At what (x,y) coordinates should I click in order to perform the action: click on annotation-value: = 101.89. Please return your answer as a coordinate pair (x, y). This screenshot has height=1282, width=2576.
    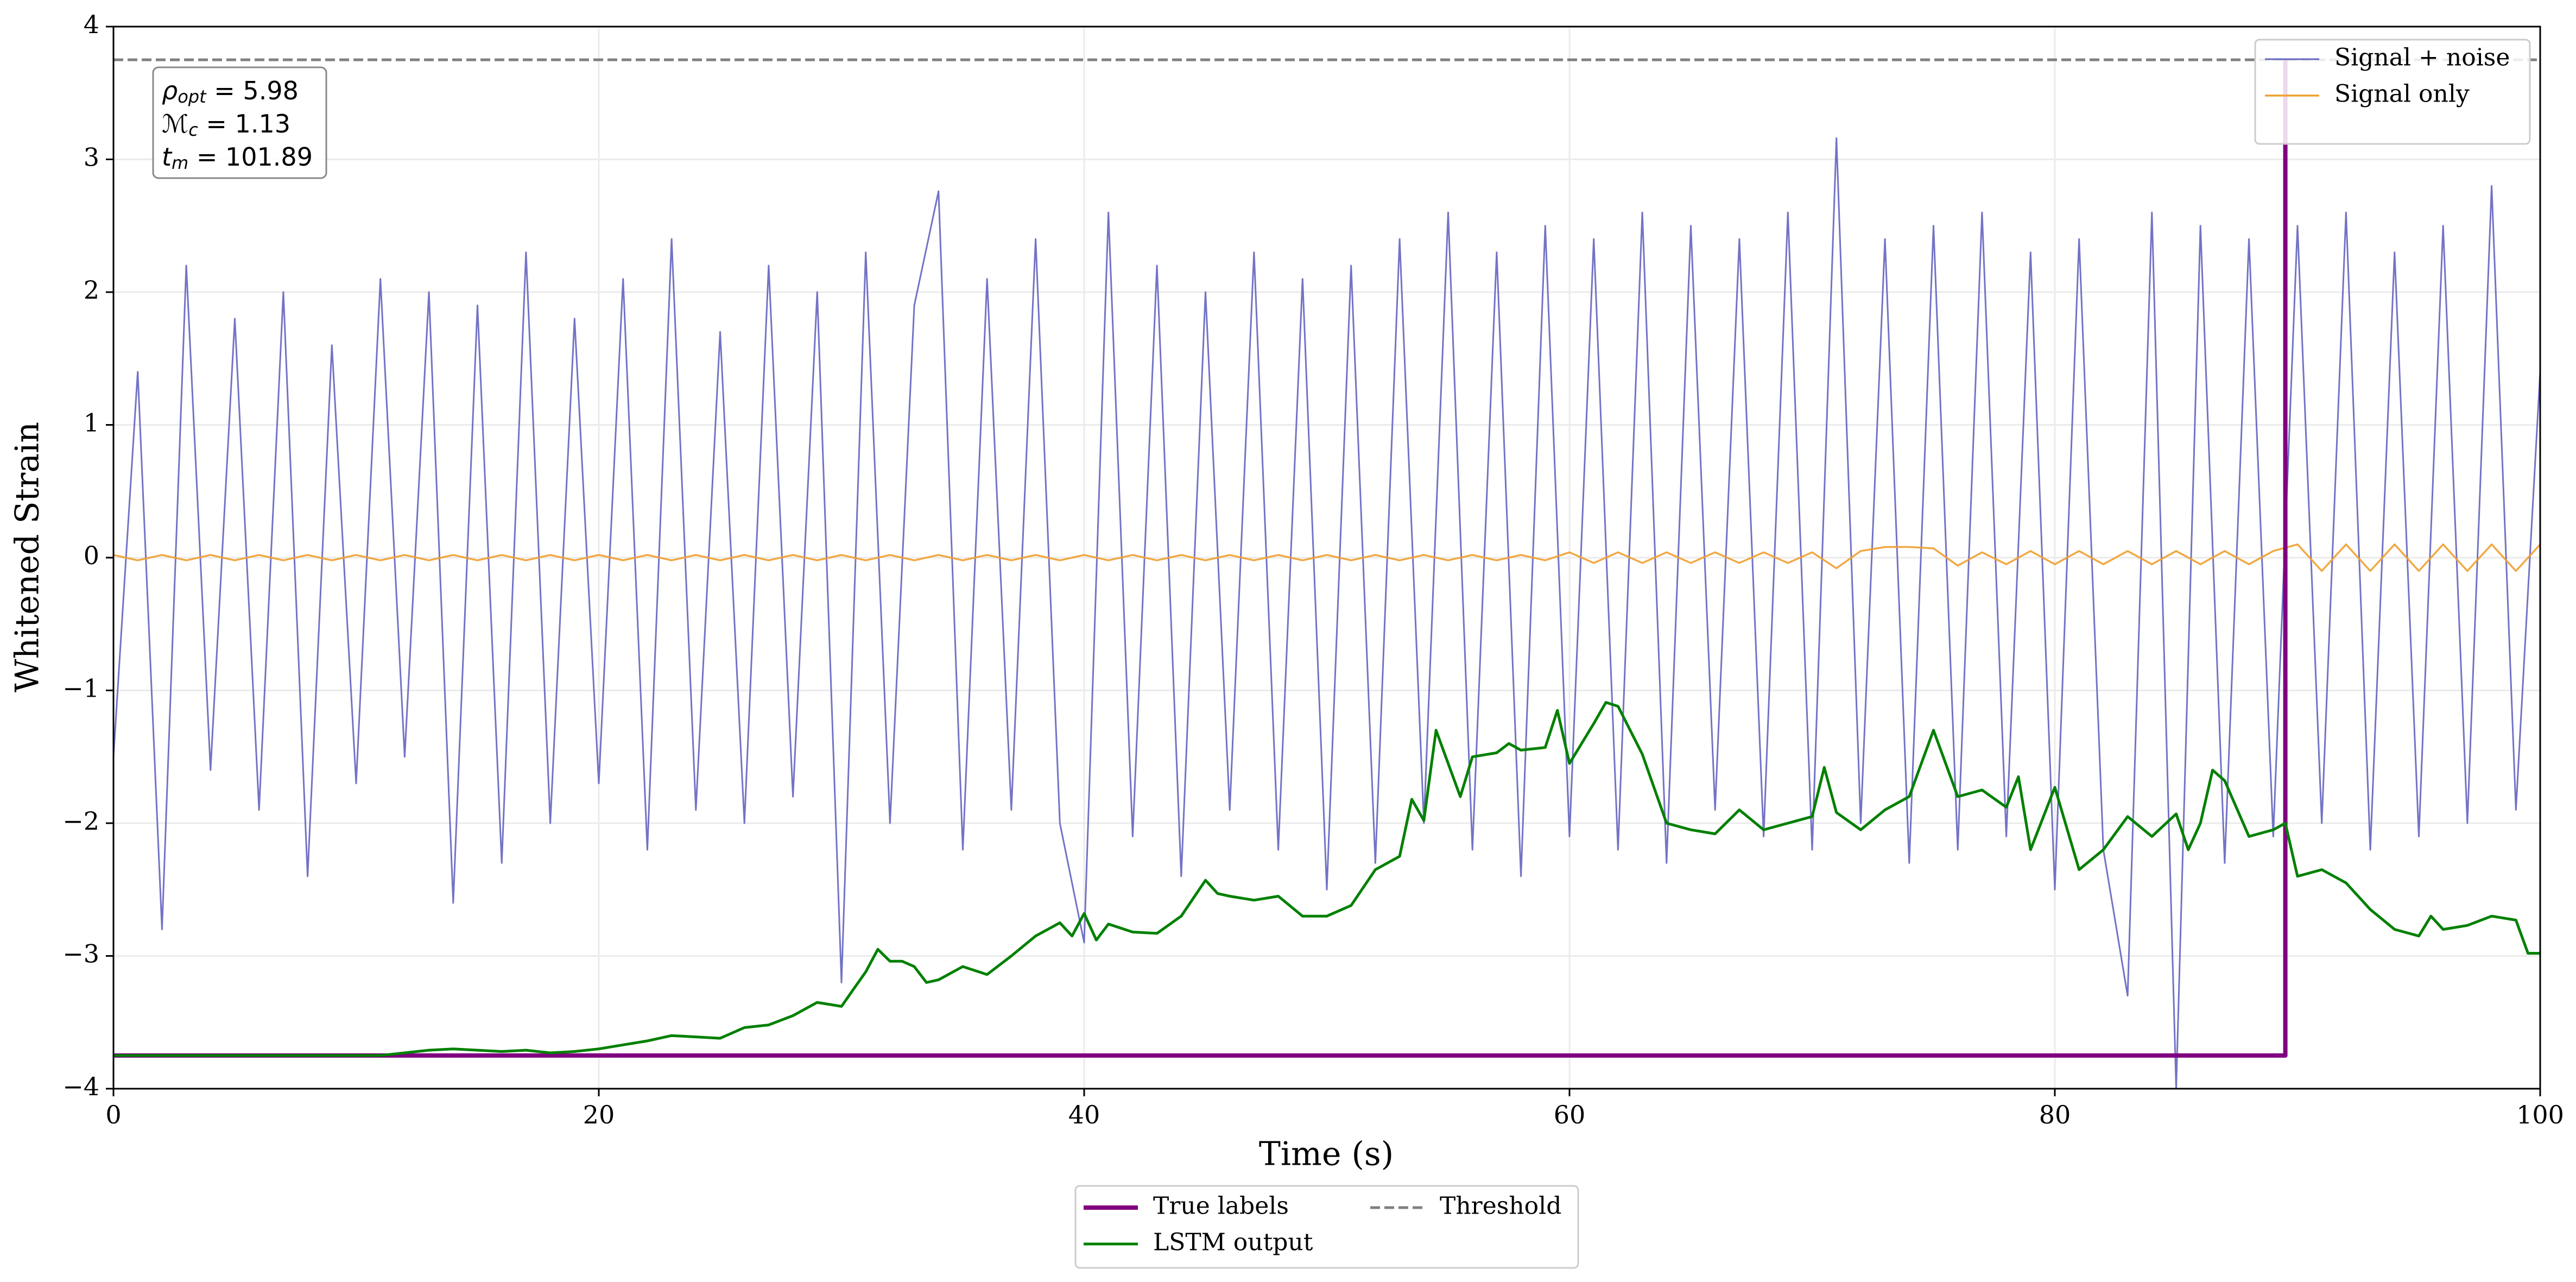
    Looking at the image, I should click on (250, 157).